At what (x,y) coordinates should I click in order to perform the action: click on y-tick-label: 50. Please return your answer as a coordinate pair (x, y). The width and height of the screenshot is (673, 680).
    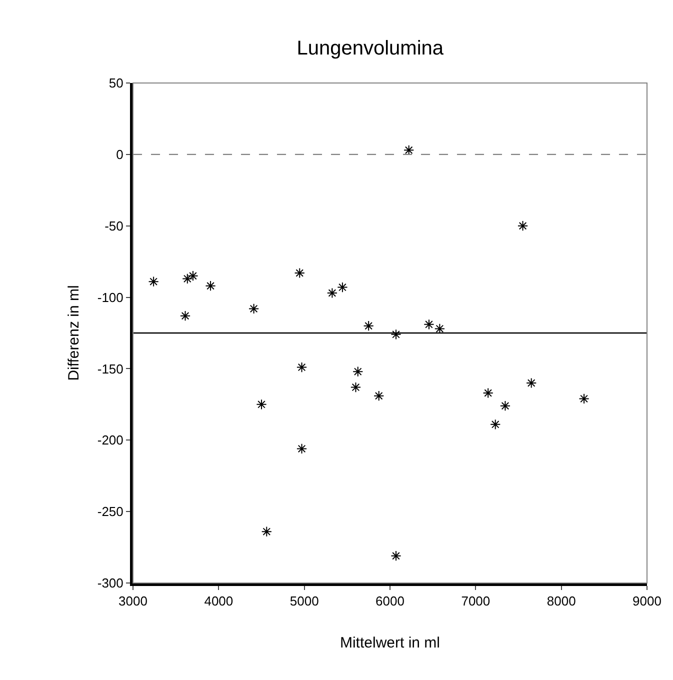
    Looking at the image, I should click on (116, 83).